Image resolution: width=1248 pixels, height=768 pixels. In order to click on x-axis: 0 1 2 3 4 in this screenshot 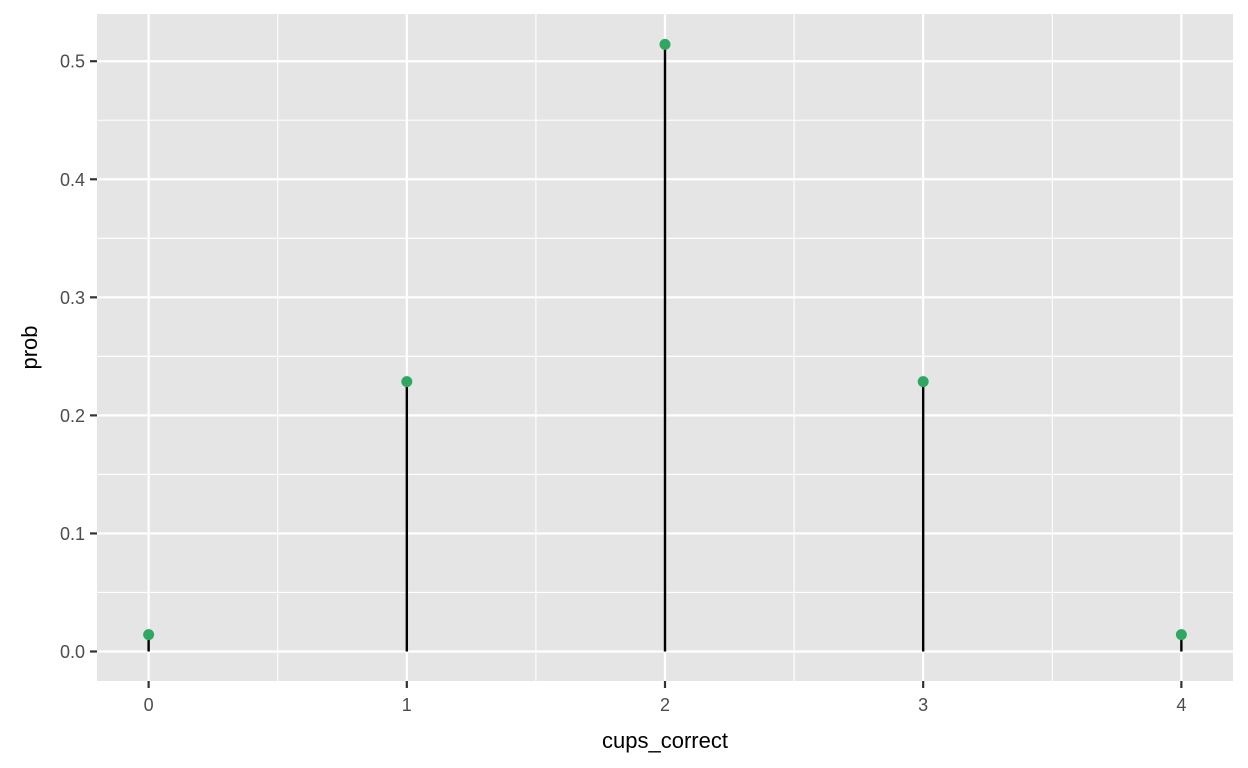, I will do `click(665, 698)`.